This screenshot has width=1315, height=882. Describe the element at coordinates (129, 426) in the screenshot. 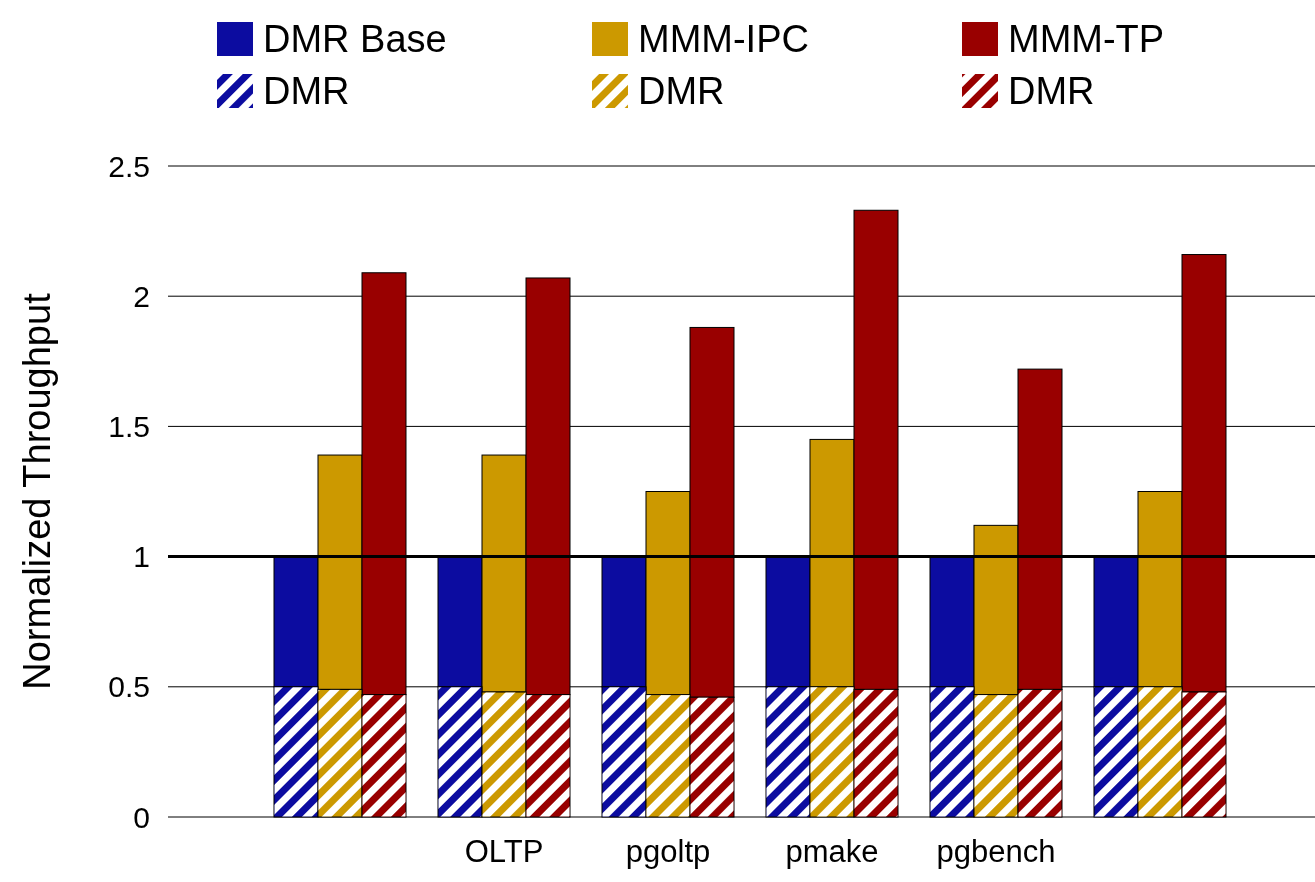

I see `y-tick-label: 1.5` at that location.